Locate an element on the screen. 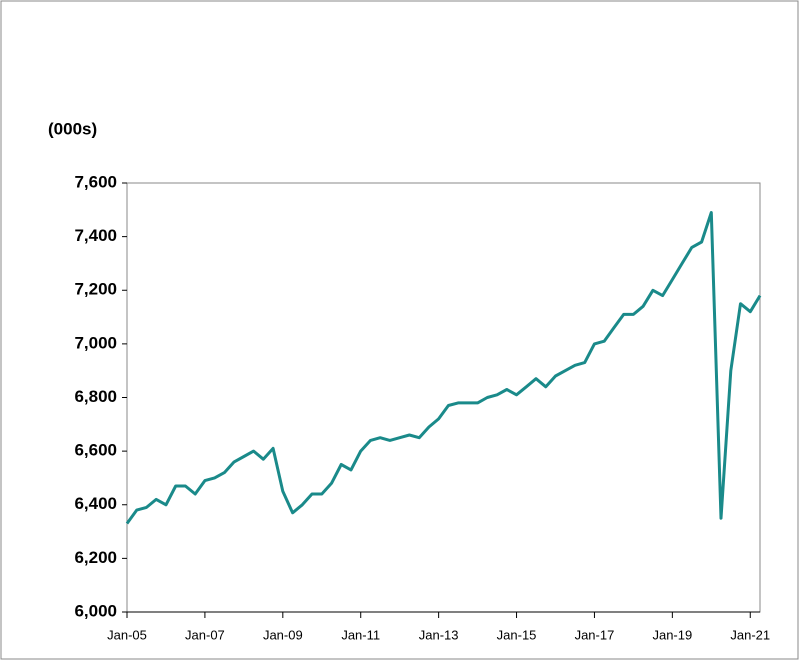 The height and width of the screenshot is (662, 800). x-tick-label: Jan-05 is located at coordinates (127, 634).